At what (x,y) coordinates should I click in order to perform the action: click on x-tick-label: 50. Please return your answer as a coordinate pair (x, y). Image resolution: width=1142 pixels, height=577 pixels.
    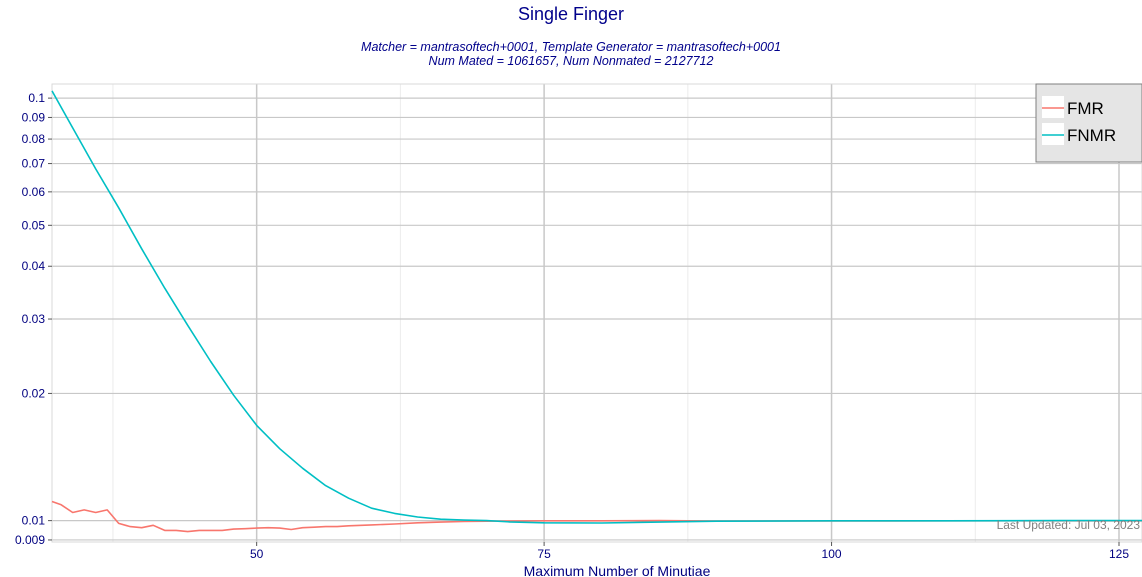
    Looking at the image, I should click on (257, 554).